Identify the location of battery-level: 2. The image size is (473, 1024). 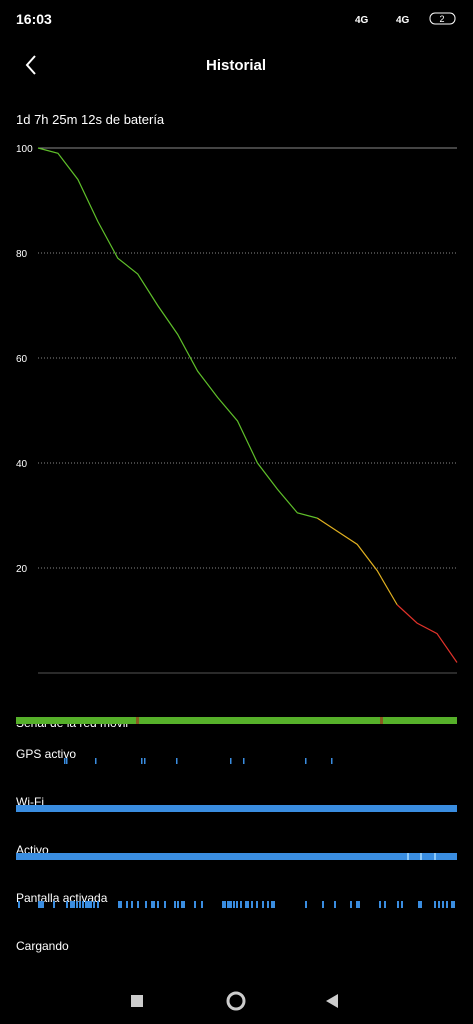
(441, 19).